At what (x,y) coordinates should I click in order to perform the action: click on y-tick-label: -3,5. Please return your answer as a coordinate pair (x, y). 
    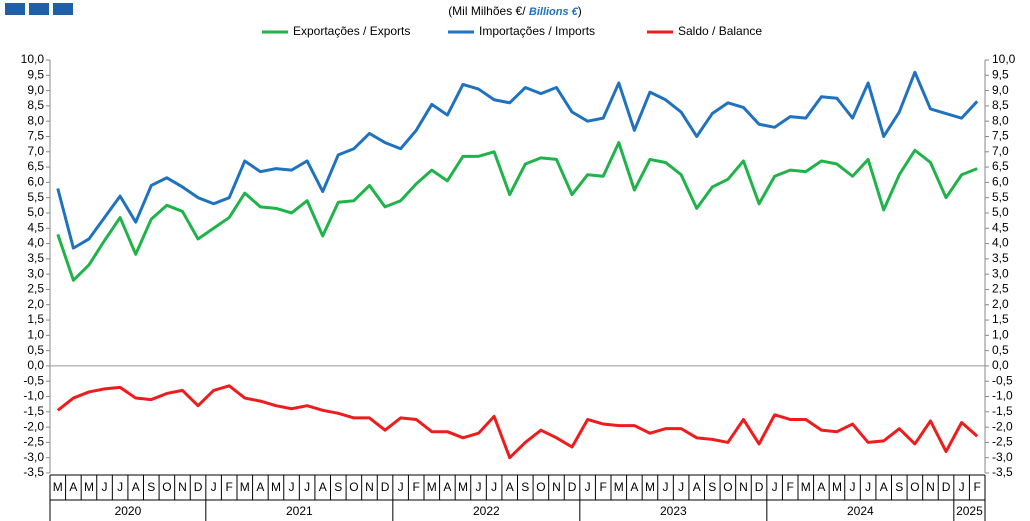
    Looking at the image, I should click on (33, 472).